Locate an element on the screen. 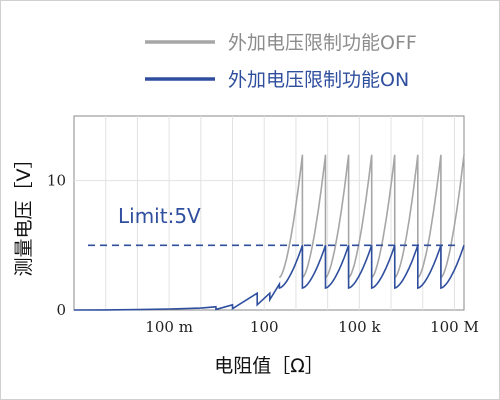  x-tick-label: 100 k is located at coordinates (359, 327).